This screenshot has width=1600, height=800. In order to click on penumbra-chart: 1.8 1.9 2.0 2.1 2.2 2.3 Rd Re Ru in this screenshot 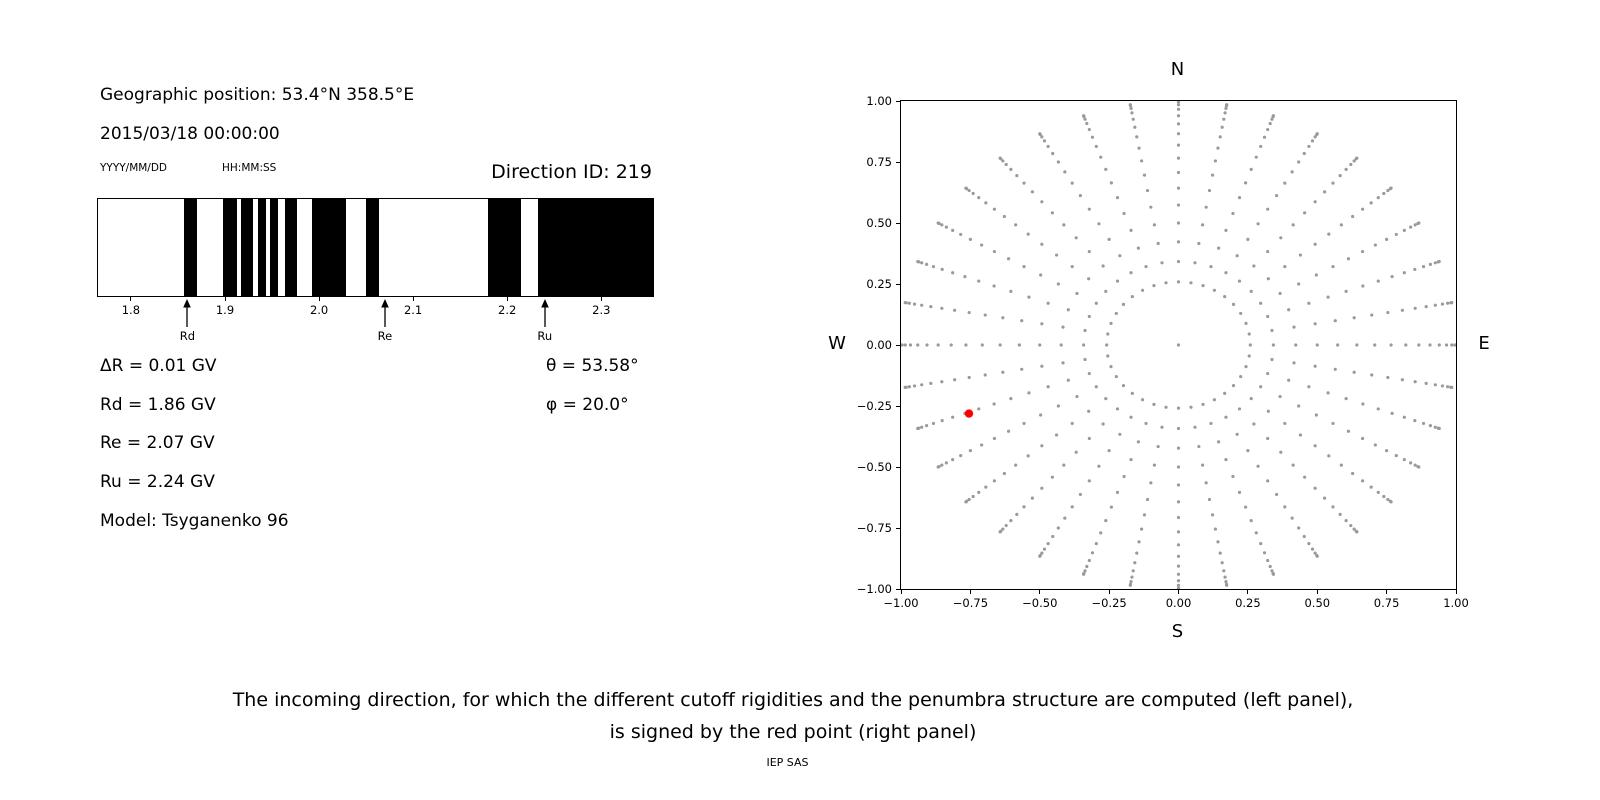, I will do `click(375, 270)`.